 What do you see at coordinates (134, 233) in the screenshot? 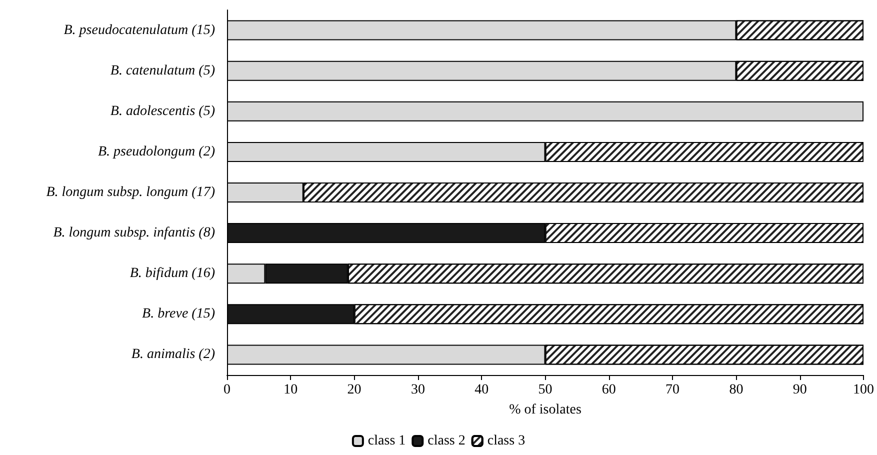
I see `y-tick-label: B. longum subsp. infantis (8)` at bounding box center [134, 233].